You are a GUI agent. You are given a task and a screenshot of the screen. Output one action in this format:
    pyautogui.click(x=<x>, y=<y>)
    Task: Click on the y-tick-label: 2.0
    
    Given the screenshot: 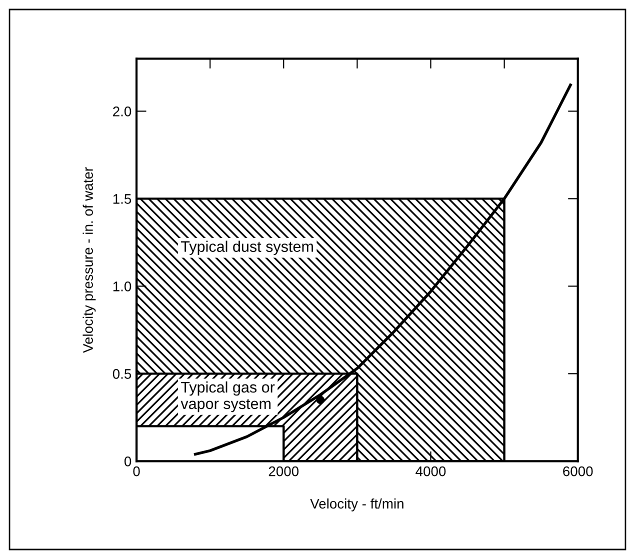 What is the action you would take?
    pyautogui.click(x=122, y=111)
    